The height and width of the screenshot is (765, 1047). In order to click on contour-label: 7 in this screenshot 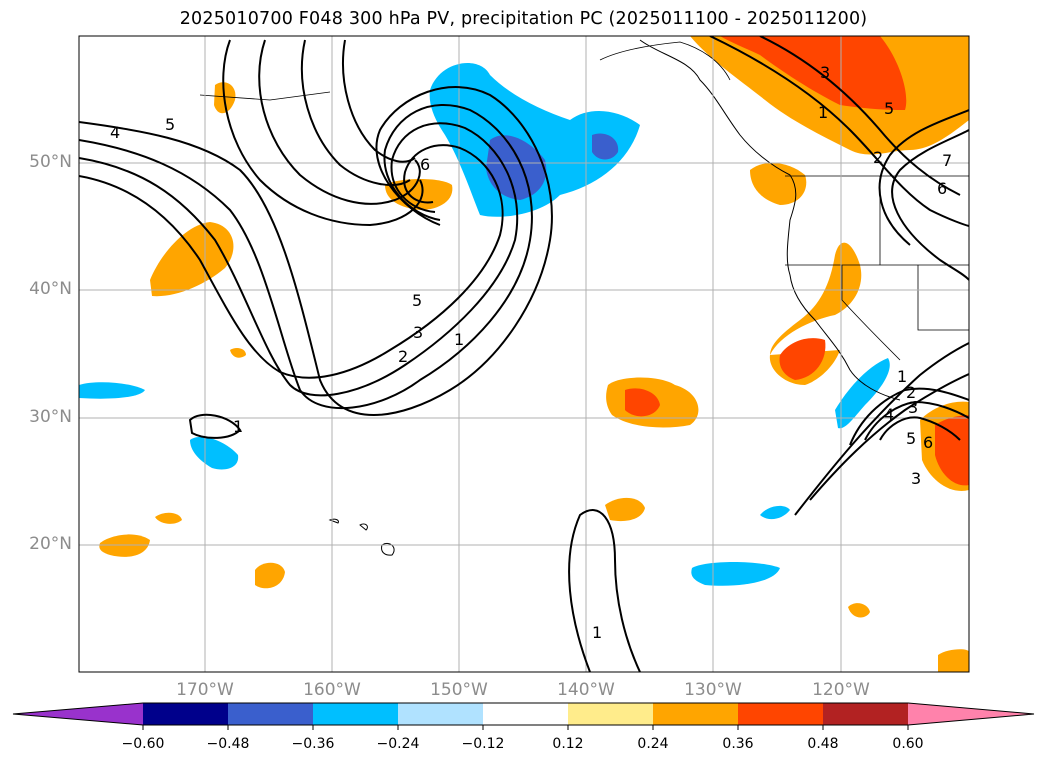, I will do `click(947, 160)`.